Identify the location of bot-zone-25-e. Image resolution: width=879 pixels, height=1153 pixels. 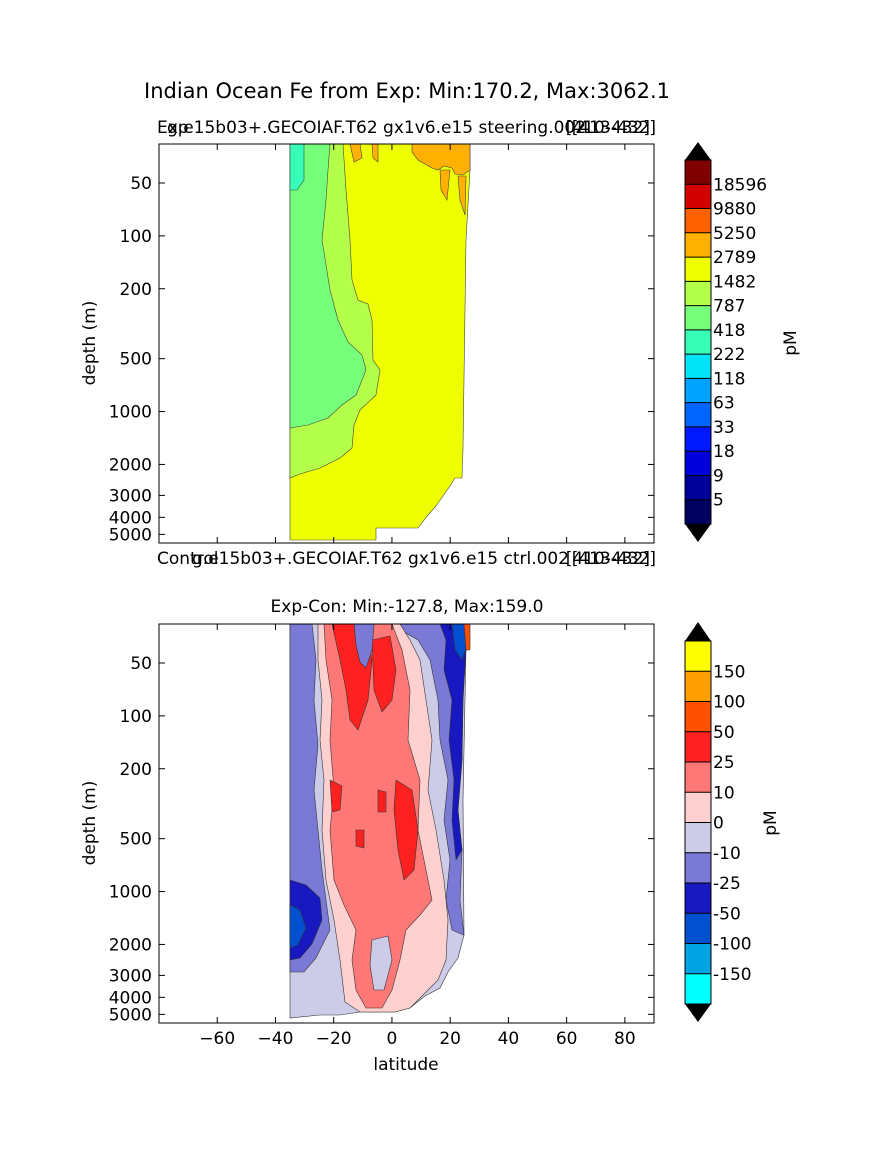
(382, 801).